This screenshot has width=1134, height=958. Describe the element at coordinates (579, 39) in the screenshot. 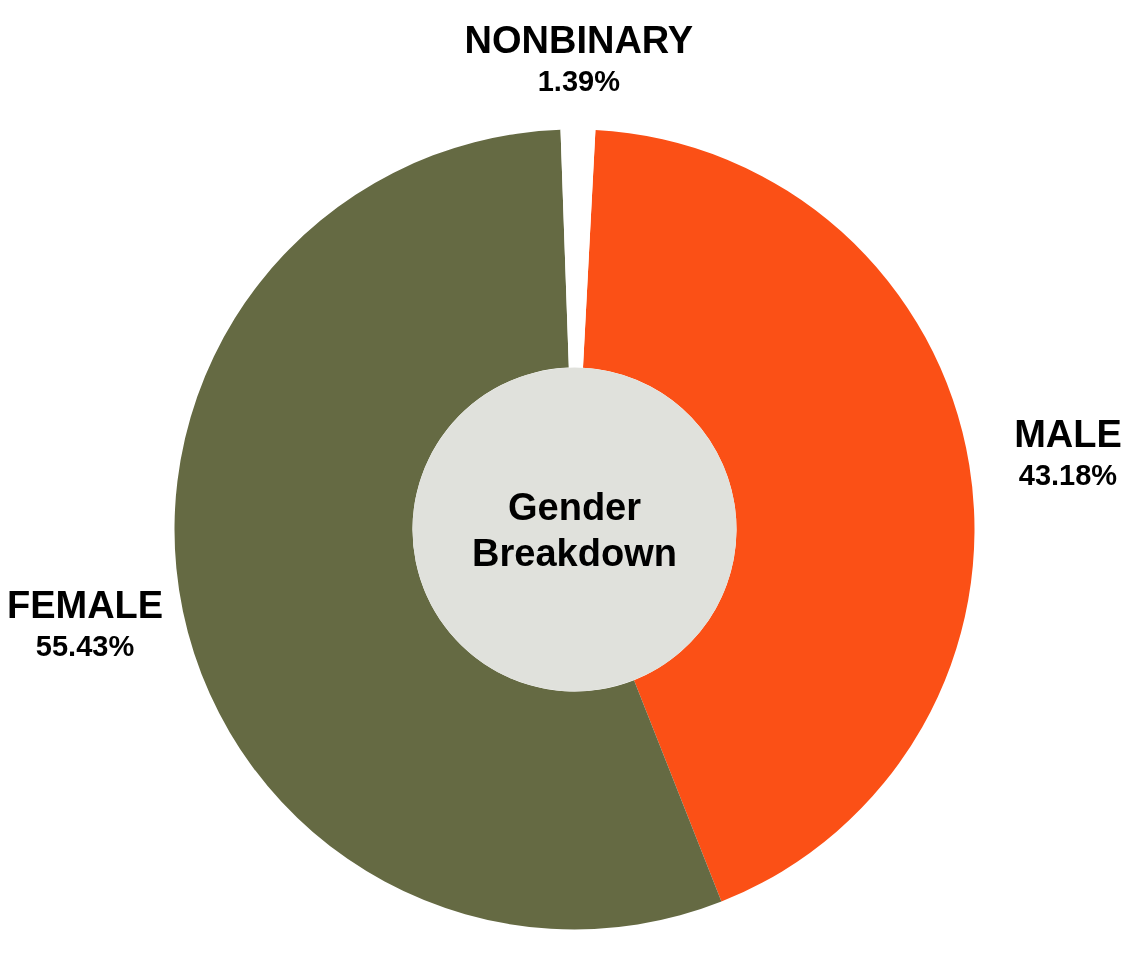

I see `slice-label: NONBINARY` at that location.